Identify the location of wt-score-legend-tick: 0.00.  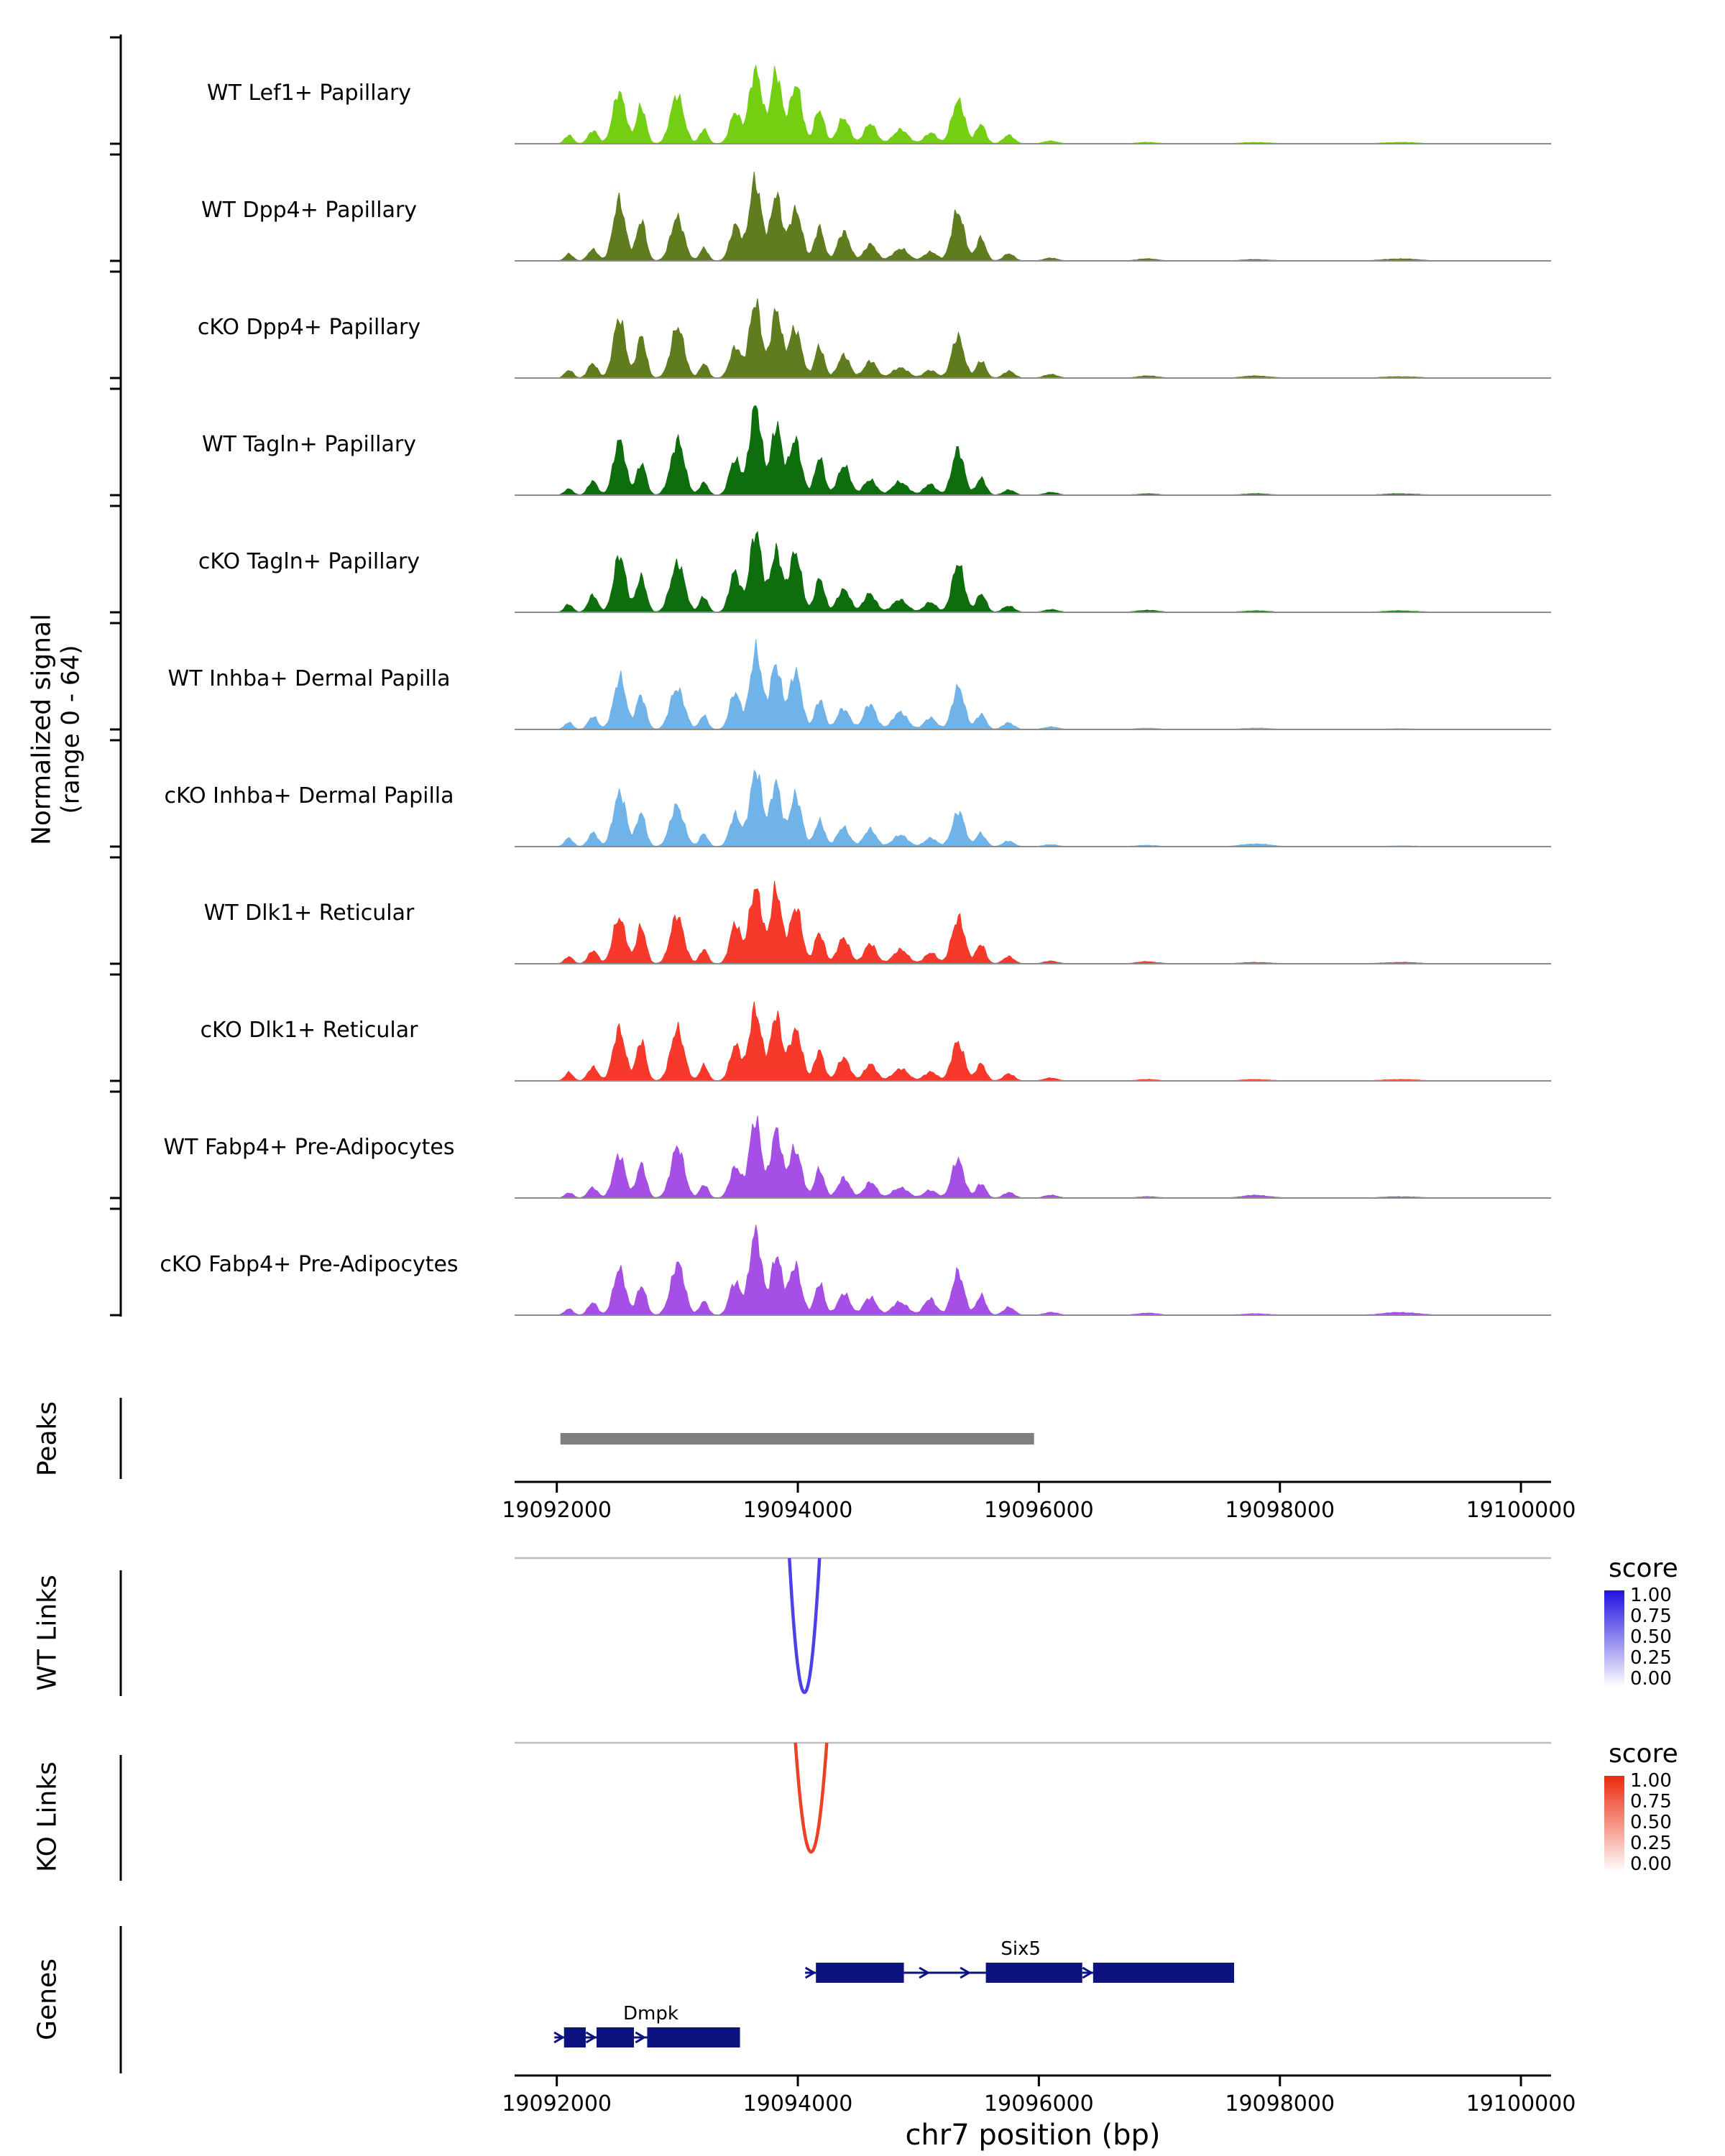
(1651, 1679).